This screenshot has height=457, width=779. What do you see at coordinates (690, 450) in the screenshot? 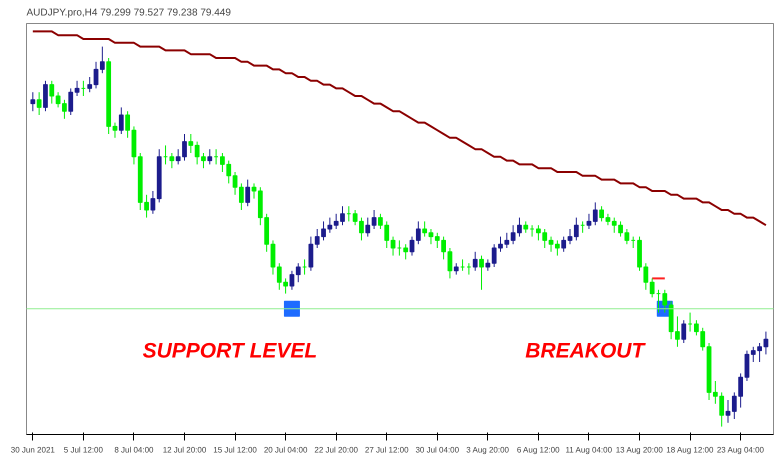
I see `x-tick-label: 18 Aug 12:00` at bounding box center [690, 450].